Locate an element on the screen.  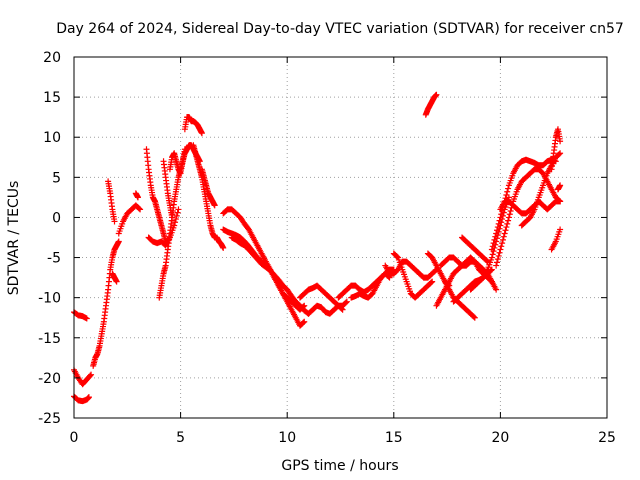
x-tick-label: 20 is located at coordinates (500, 438).